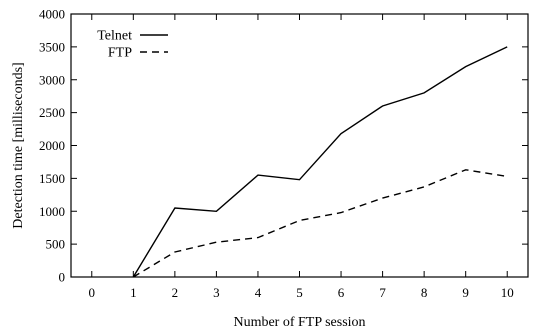 The width and height of the screenshot is (544, 332). What do you see at coordinates (120, 53) in the screenshot?
I see `legend-label-ftp: FTP` at bounding box center [120, 53].